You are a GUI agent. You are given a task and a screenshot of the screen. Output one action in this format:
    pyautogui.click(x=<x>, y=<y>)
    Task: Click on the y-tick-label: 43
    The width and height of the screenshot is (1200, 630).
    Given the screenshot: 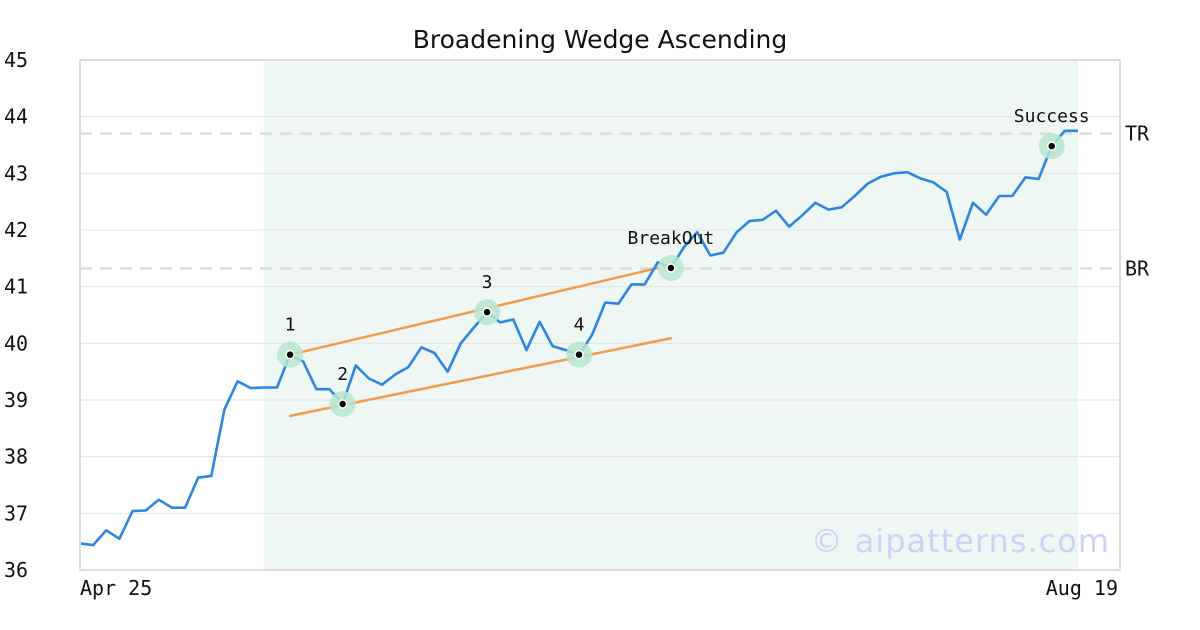 What is the action you would take?
    pyautogui.click(x=16, y=173)
    